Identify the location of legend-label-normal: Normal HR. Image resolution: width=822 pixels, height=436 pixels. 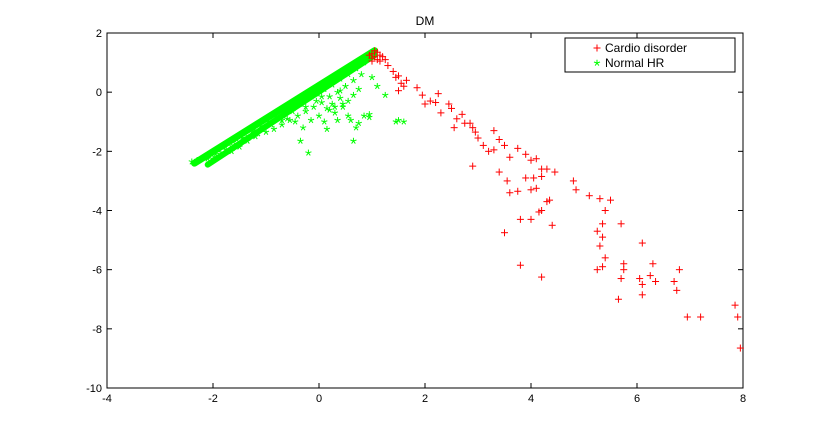
(635, 63).